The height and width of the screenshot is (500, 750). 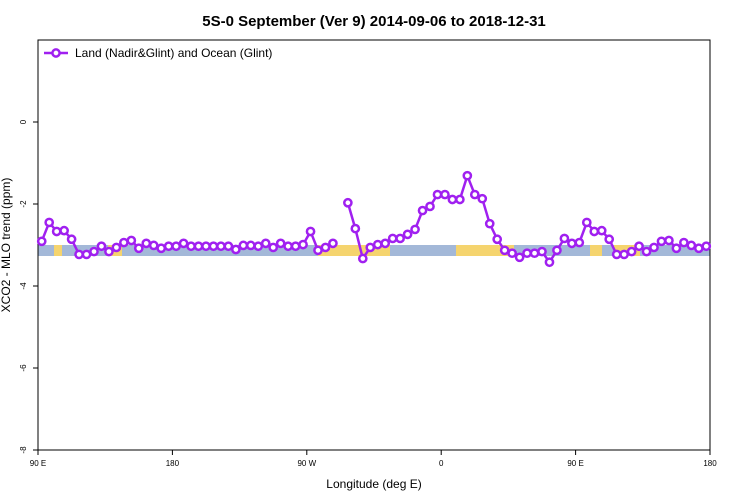 I want to click on x-axis-label: Longitude (deg E), so click(x=373, y=484).